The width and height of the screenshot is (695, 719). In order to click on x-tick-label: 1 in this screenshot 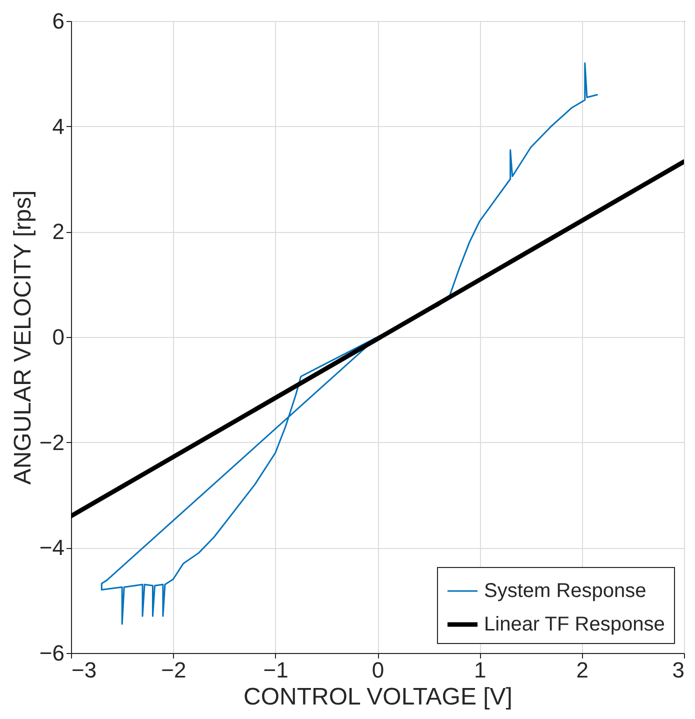, I will do `click(480, 670)`.